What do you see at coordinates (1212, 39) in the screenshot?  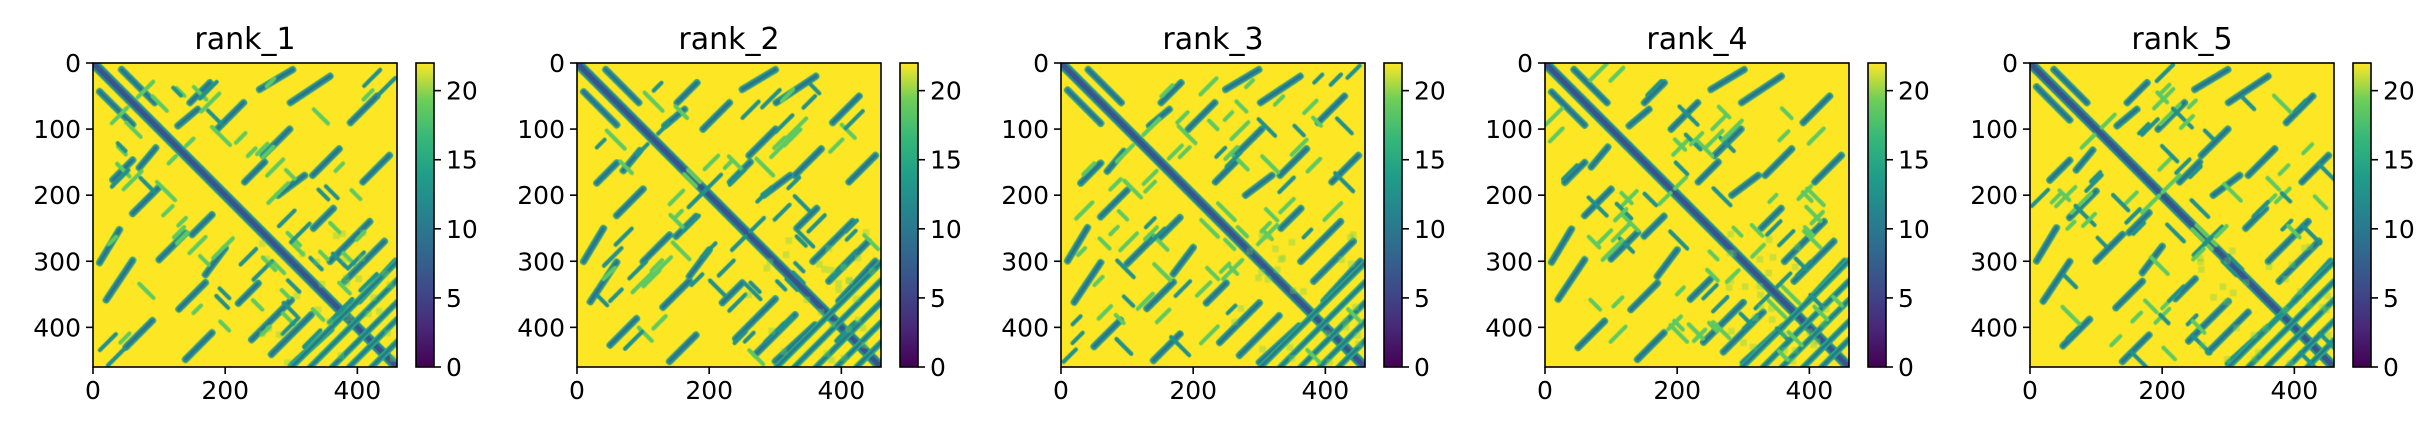 I see `panel-title: rank_3` at bounding box center [1212, 39].